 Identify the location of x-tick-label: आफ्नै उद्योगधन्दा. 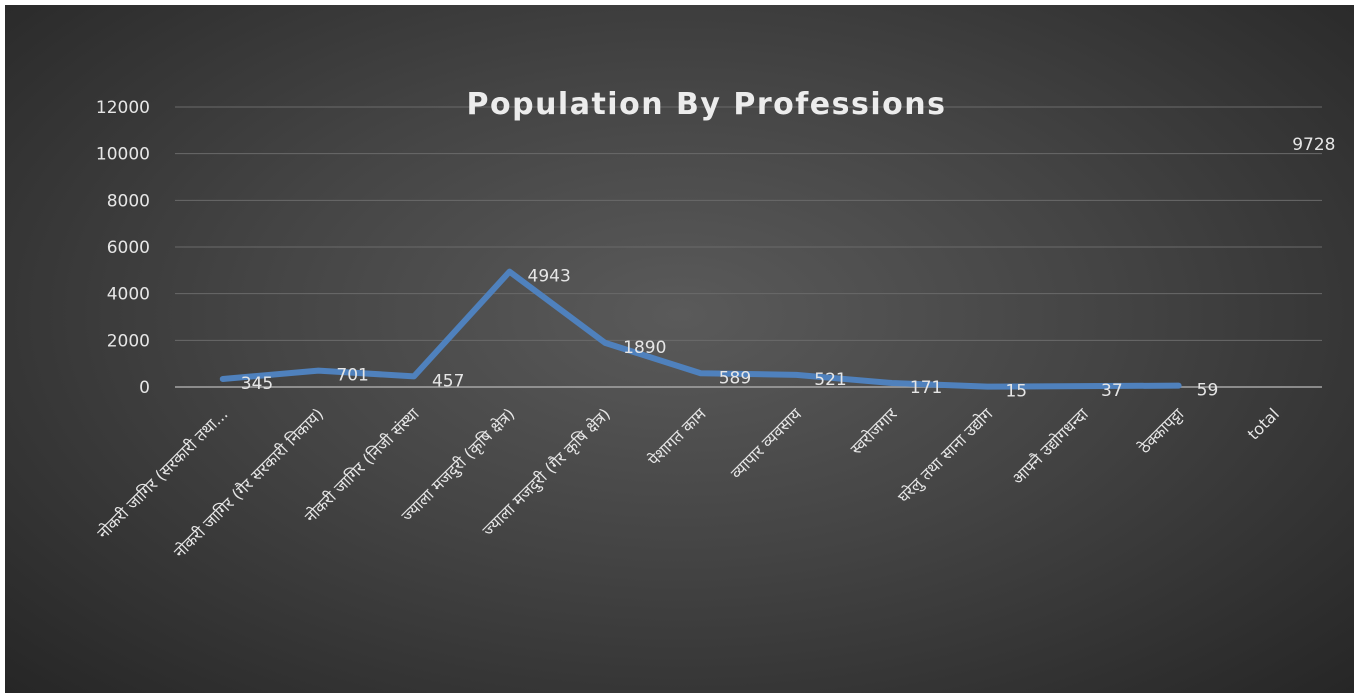
(1050, 446).